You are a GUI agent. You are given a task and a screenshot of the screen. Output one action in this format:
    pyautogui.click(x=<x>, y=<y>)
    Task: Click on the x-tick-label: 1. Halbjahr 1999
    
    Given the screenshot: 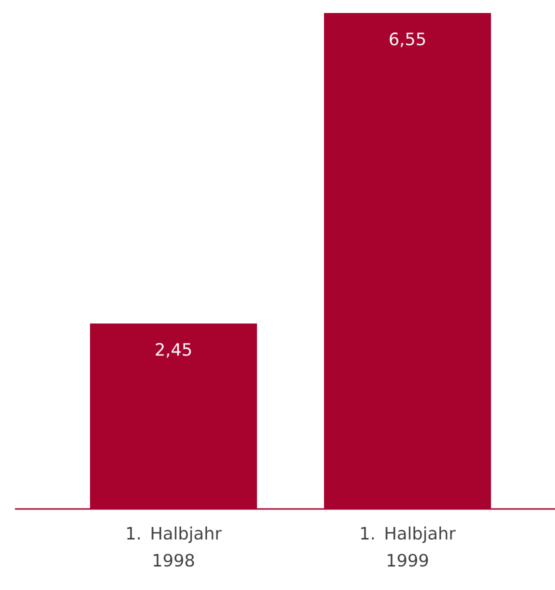 What is the action you would take?
    pyautogui.click(x=408, y=546)
    